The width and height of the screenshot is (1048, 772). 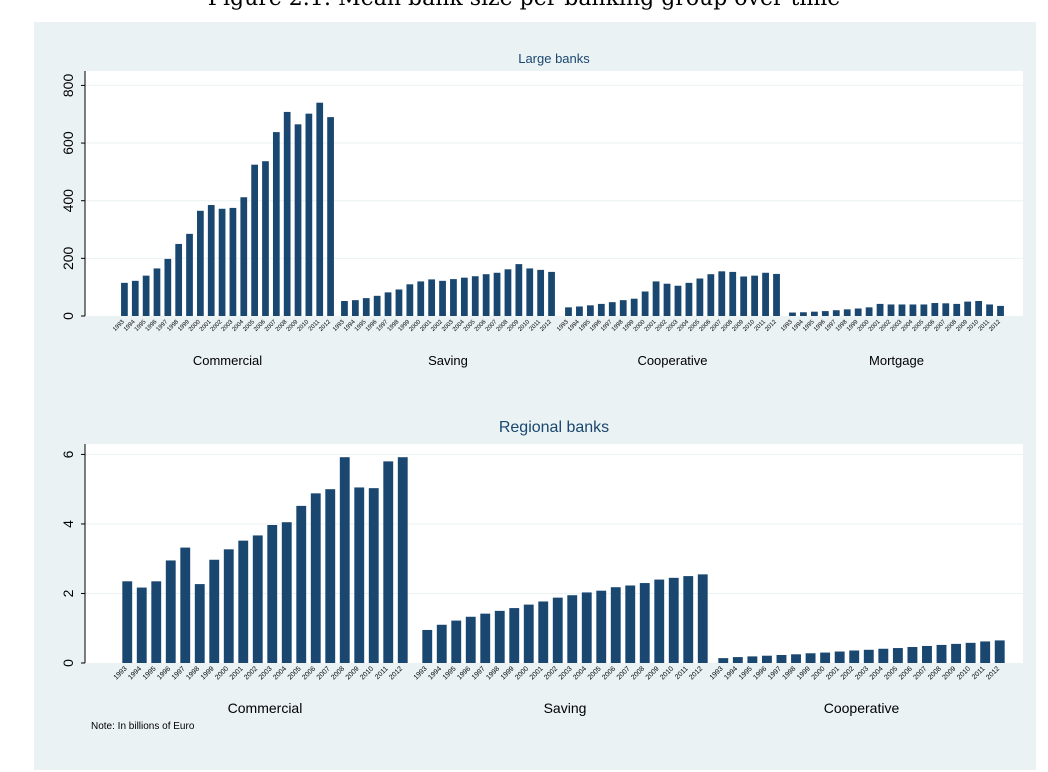 I want to click on panel-2-year-label: 2003, so click(x=566, y=673).